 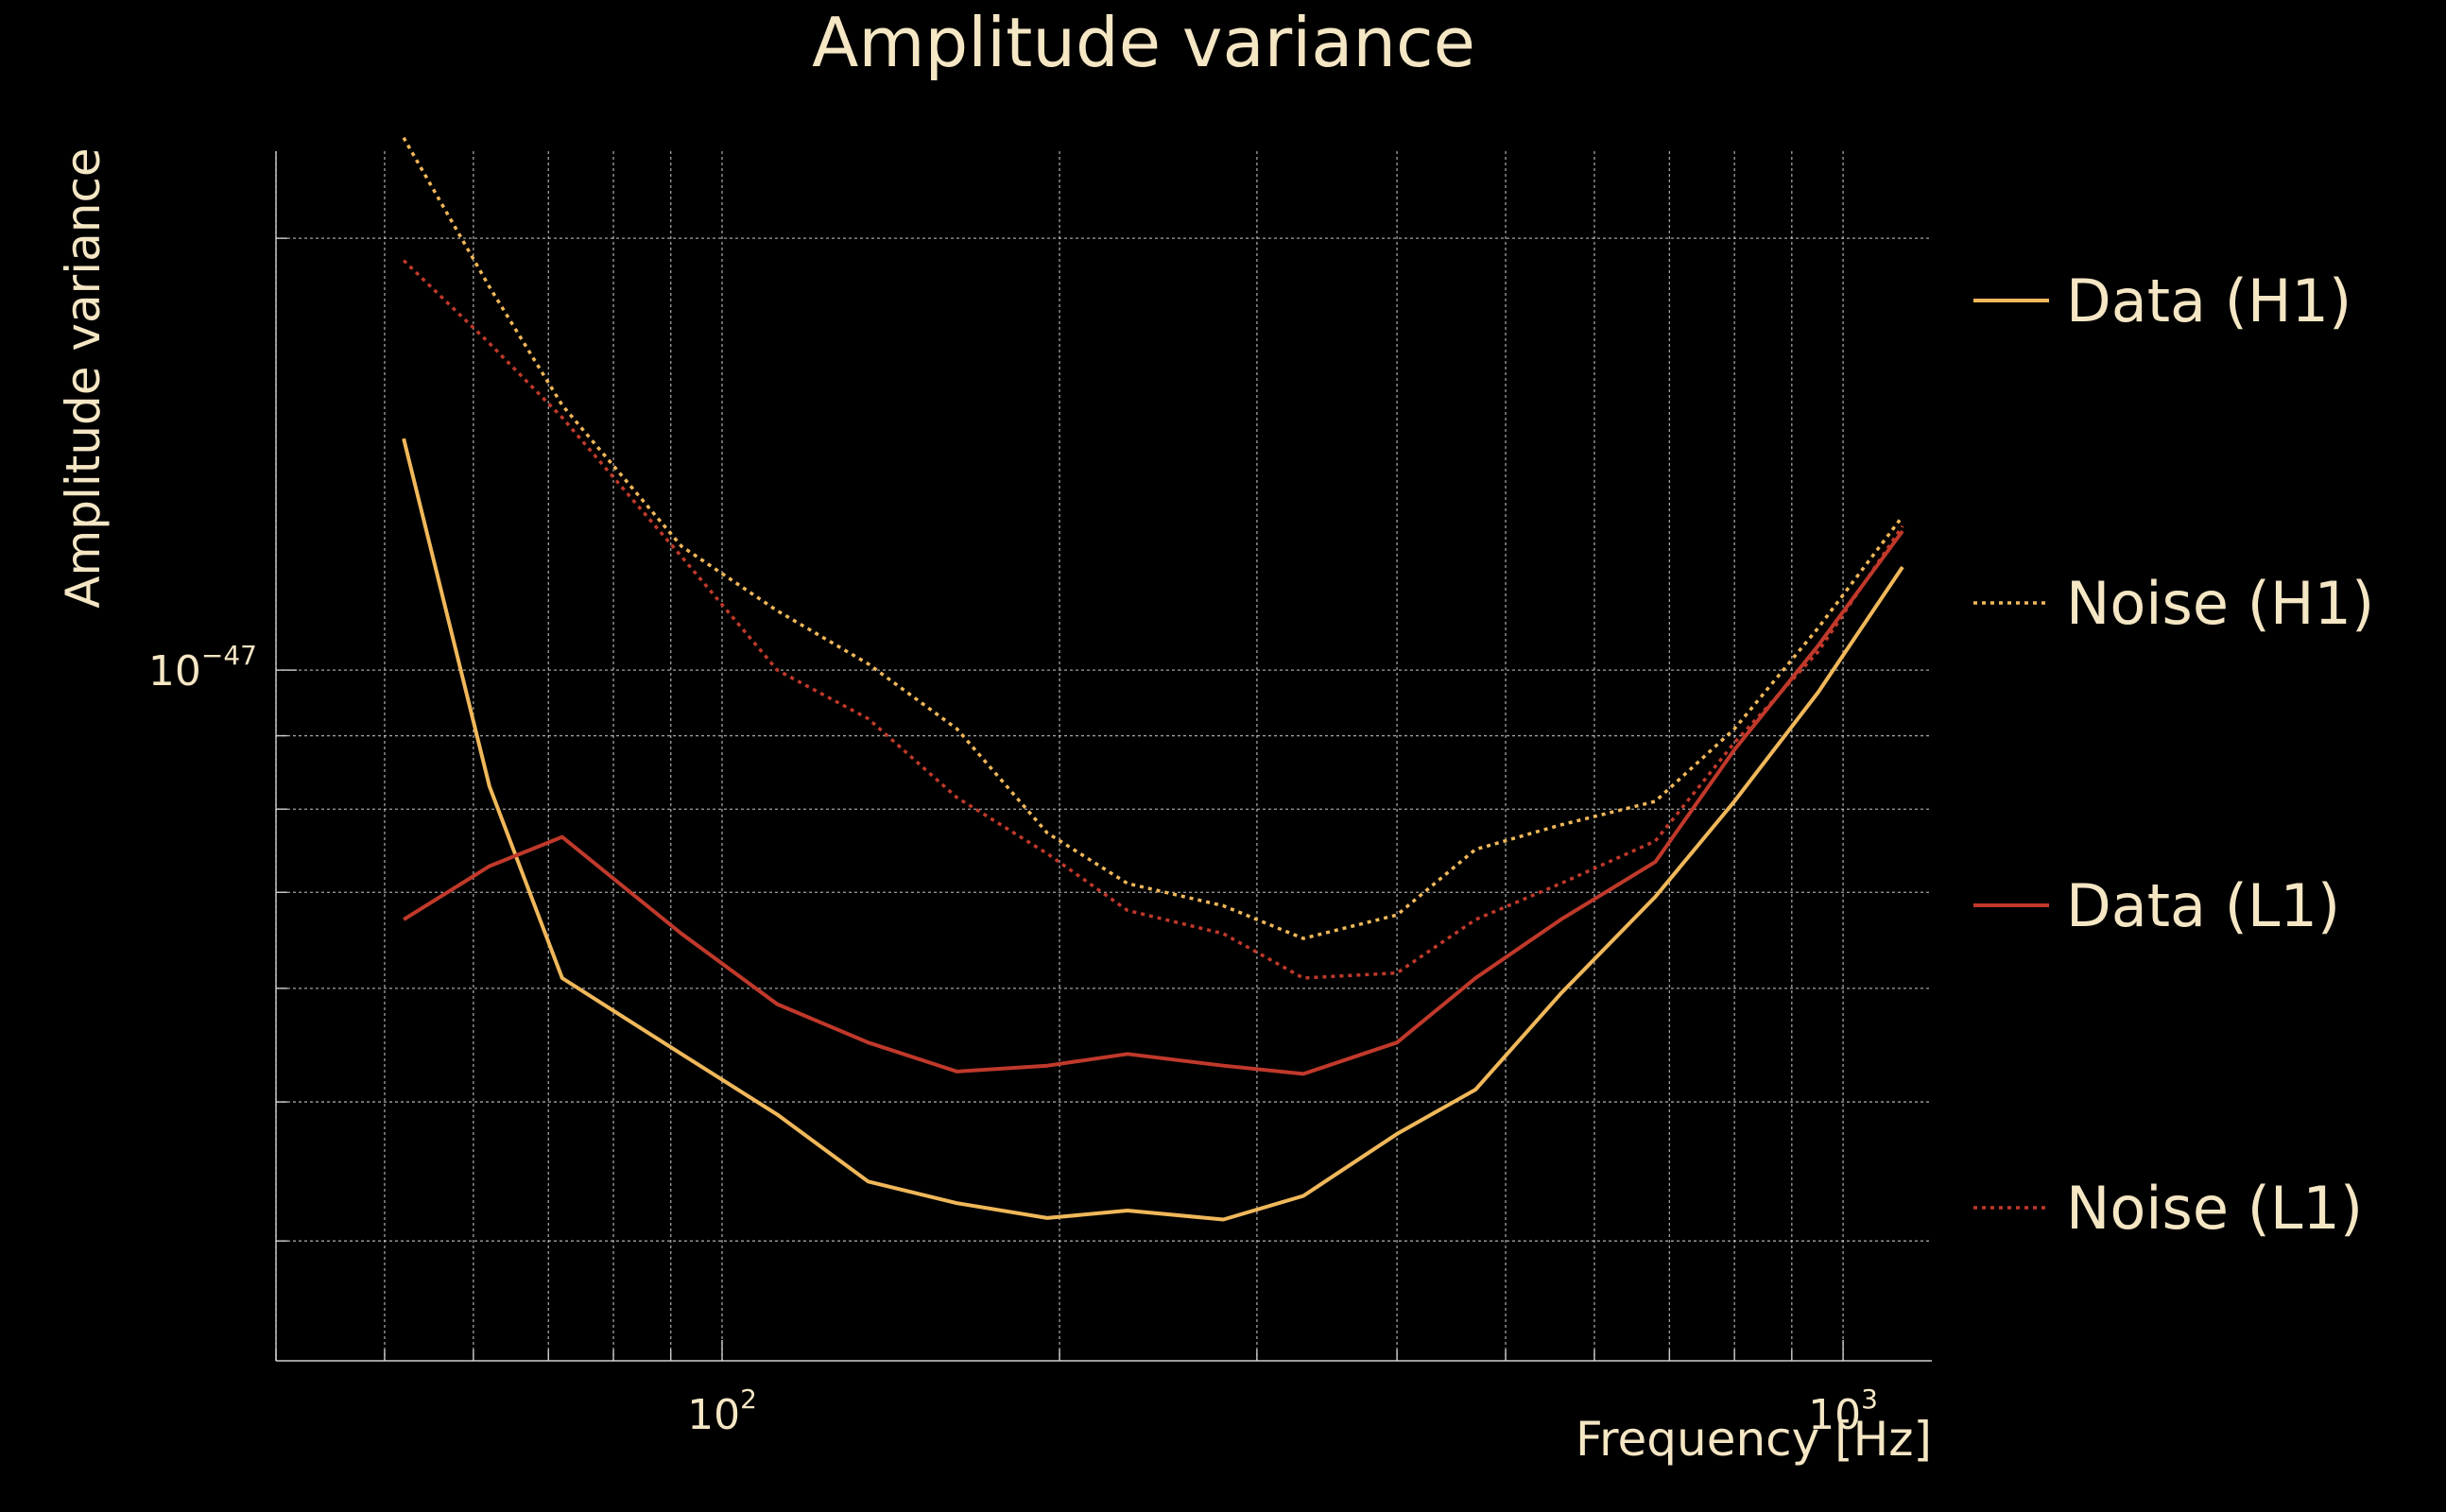 I want to click on legend-label-data-h1: Data (H1), so click(x=2208, y=300).